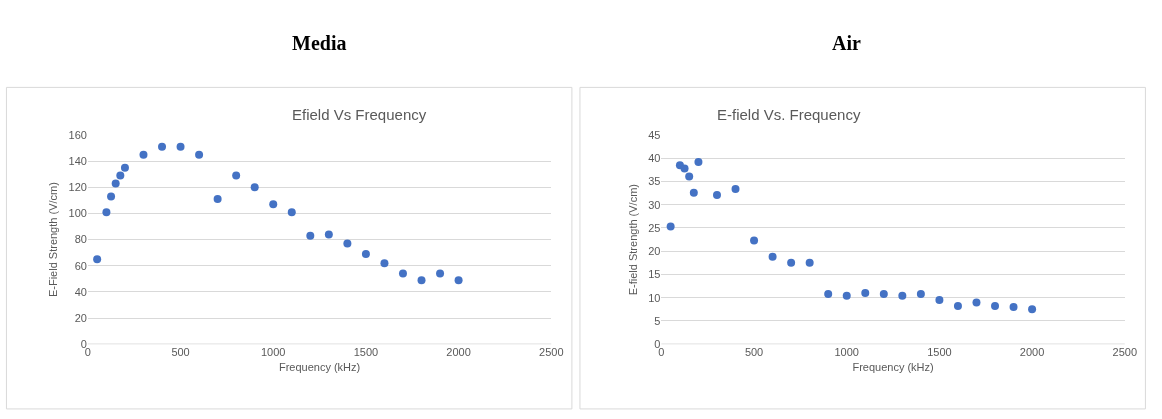  Describe the element at coordinates (77, 187) in the screenshot. I see `y-tick-label: 120` at that location.